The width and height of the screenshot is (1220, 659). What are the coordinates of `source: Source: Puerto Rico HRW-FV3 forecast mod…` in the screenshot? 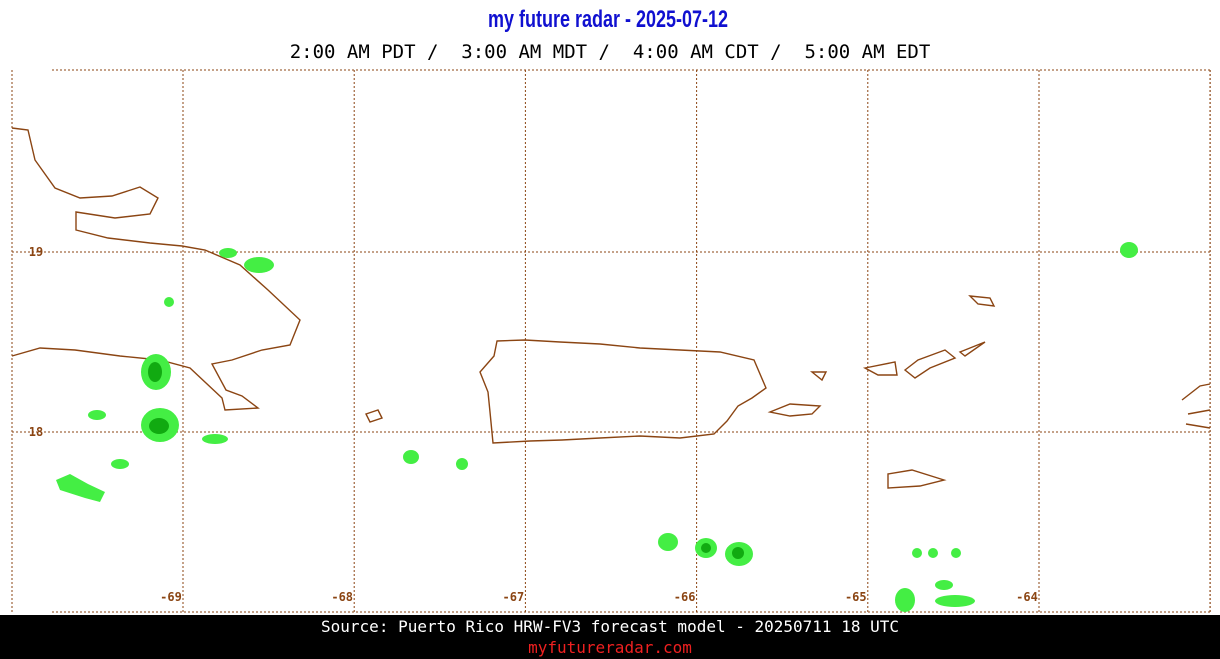 It's located at (610, 626).